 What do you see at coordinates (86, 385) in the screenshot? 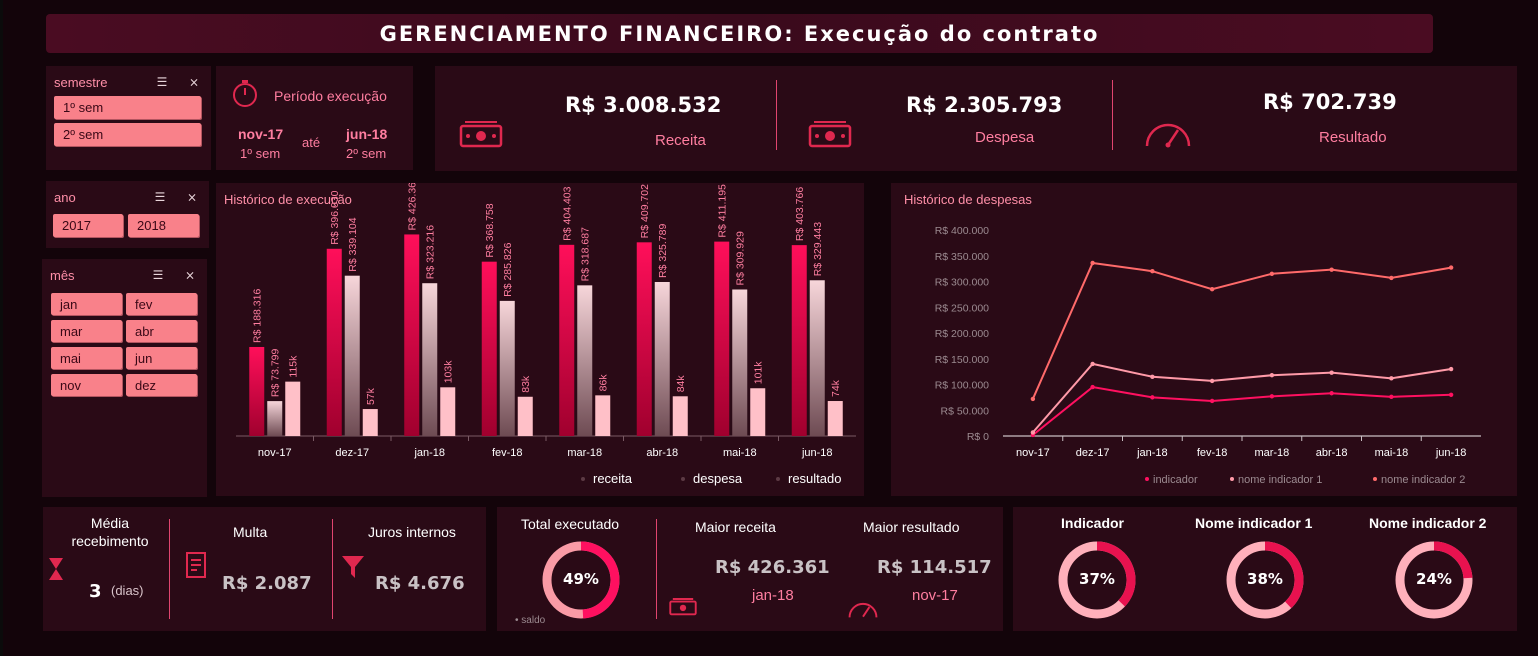
I see `slicer-item-nov: nov` at bounding box center [86, 385].